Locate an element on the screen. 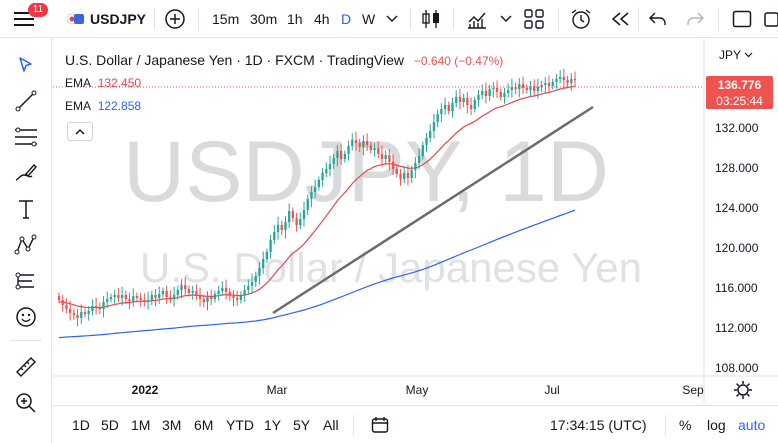  trendline-tool is located at coordinates (26, 101).